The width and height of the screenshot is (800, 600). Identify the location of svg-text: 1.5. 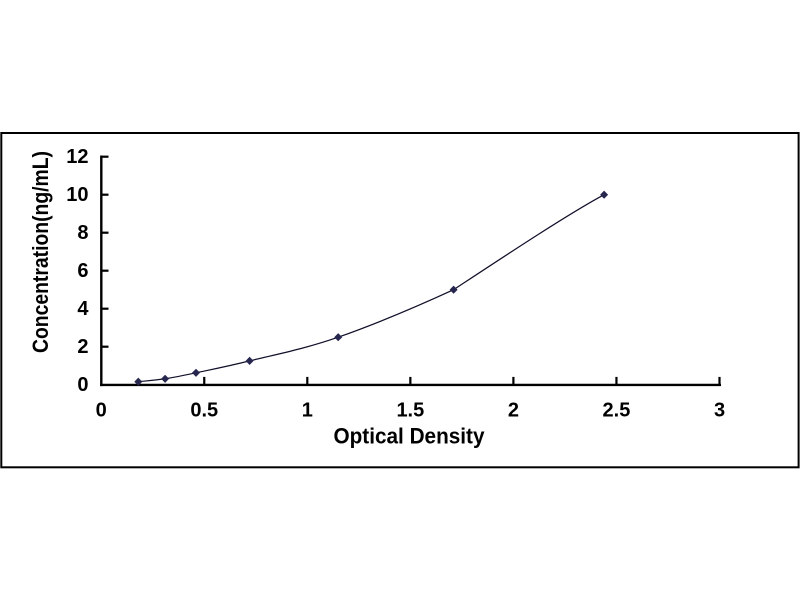
(410, 410).